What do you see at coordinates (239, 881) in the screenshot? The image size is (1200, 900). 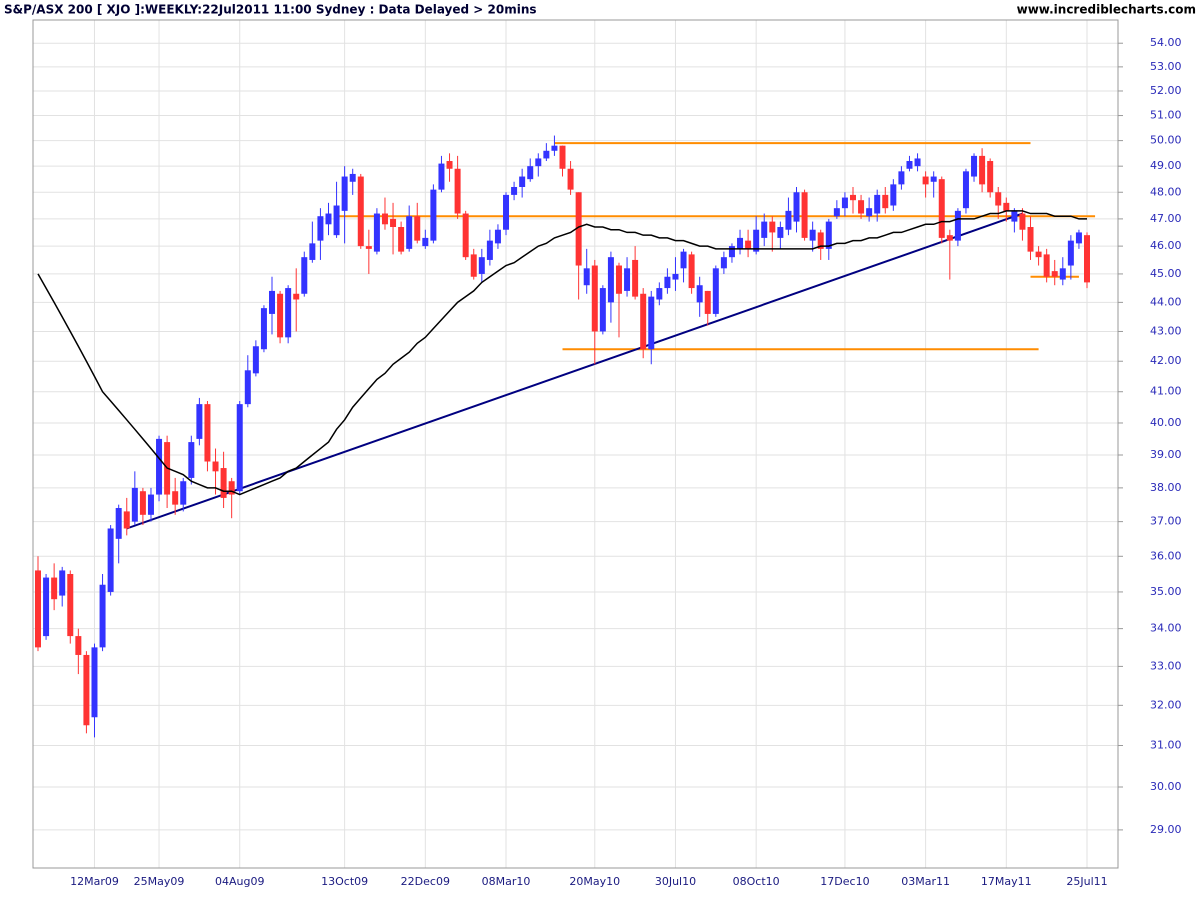 I see `x-tick-label: 04Aug09` at bounding box center [239, 881].